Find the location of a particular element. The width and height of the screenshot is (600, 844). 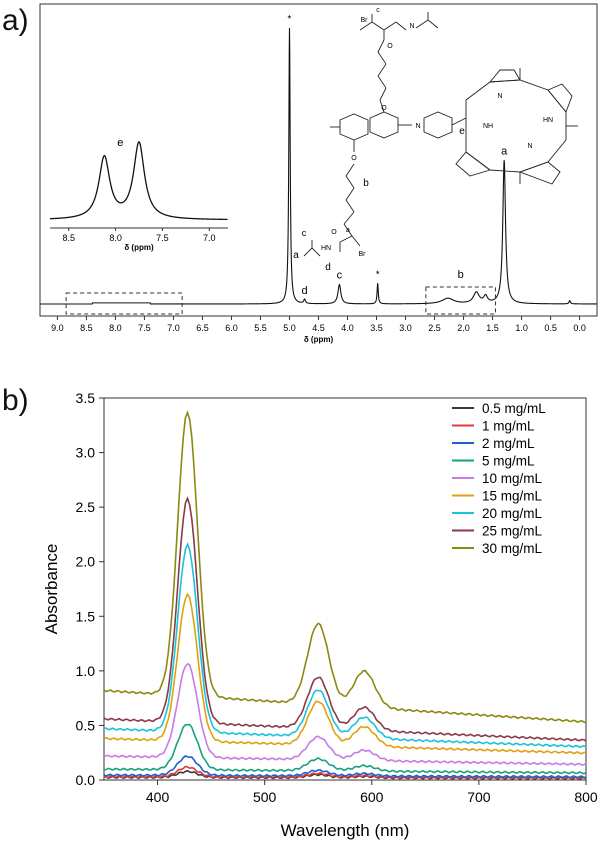

uv-legend-entry: 15 mg/mL is located at coordinates (512, 496).